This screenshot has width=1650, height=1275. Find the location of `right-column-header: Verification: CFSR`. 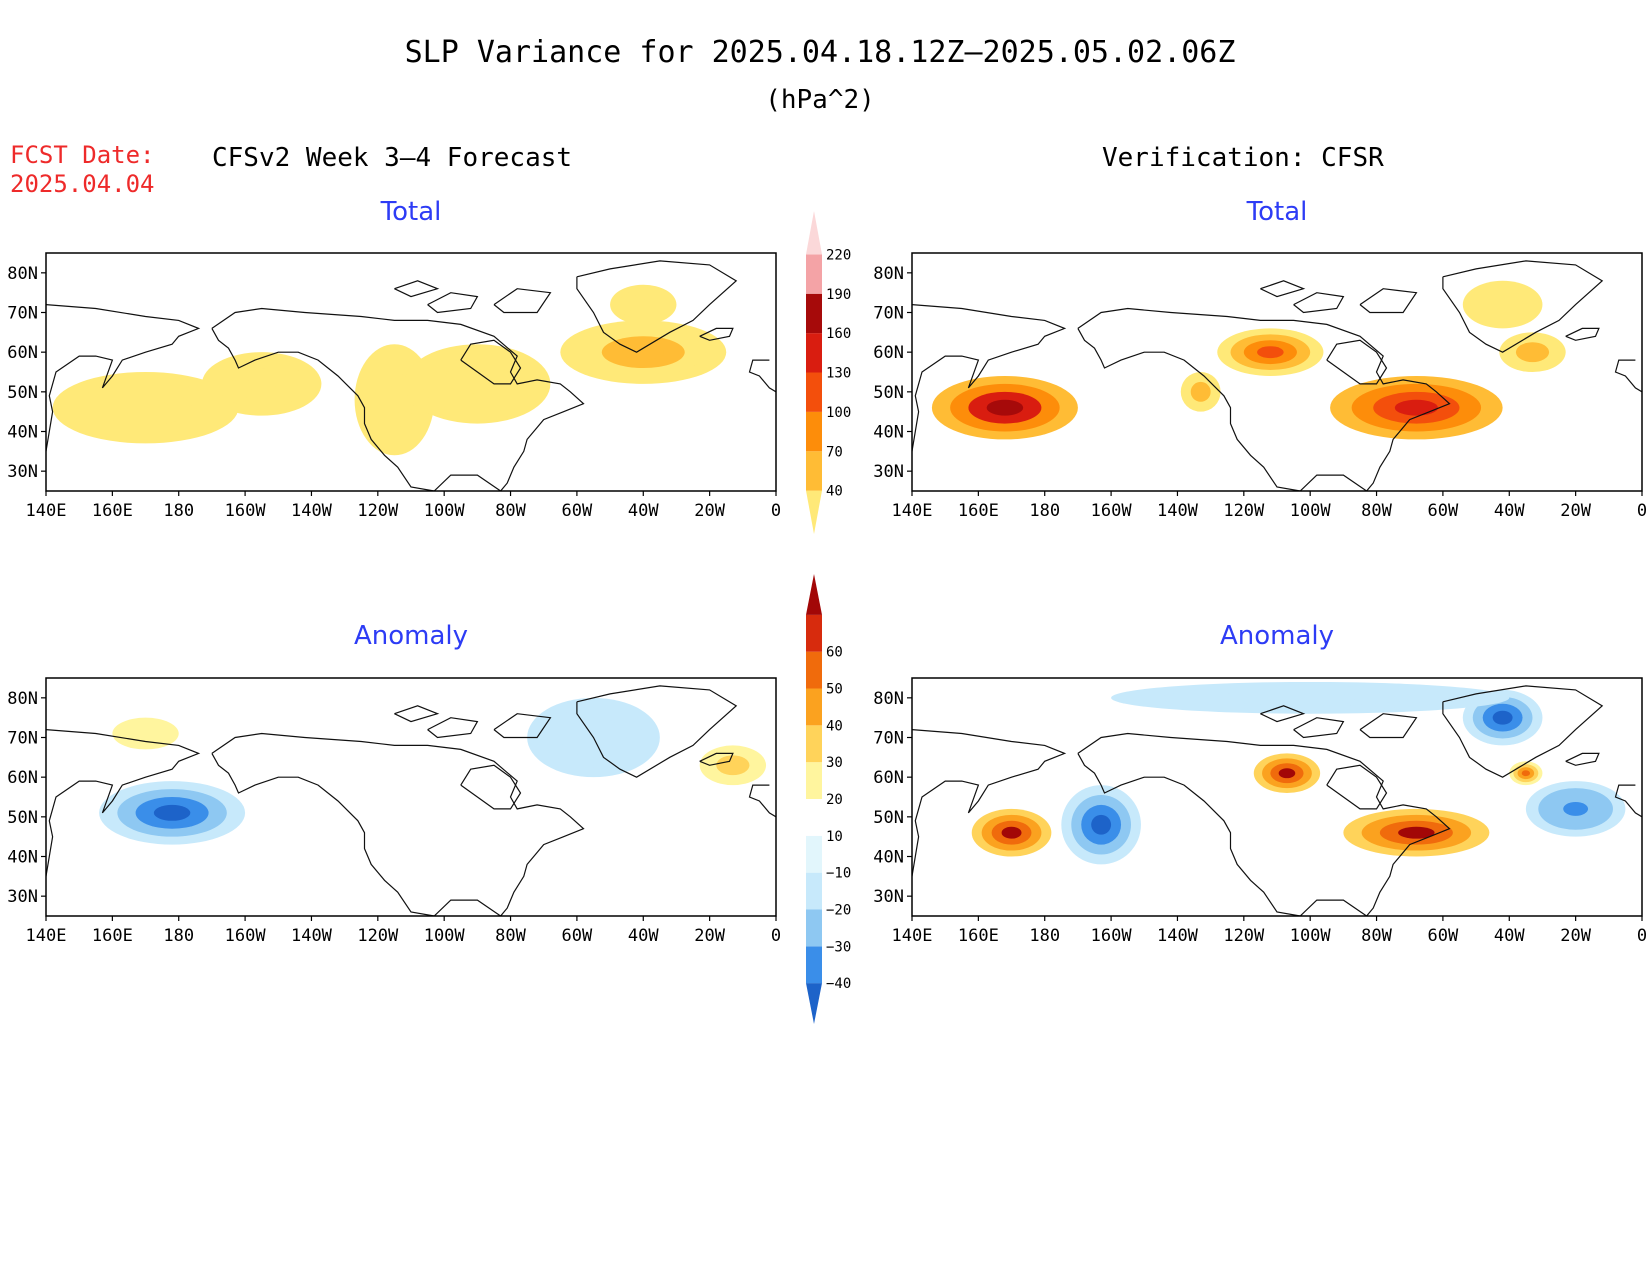

right-column-header: Verification: CFSR is located at coordinates (1243, 158).